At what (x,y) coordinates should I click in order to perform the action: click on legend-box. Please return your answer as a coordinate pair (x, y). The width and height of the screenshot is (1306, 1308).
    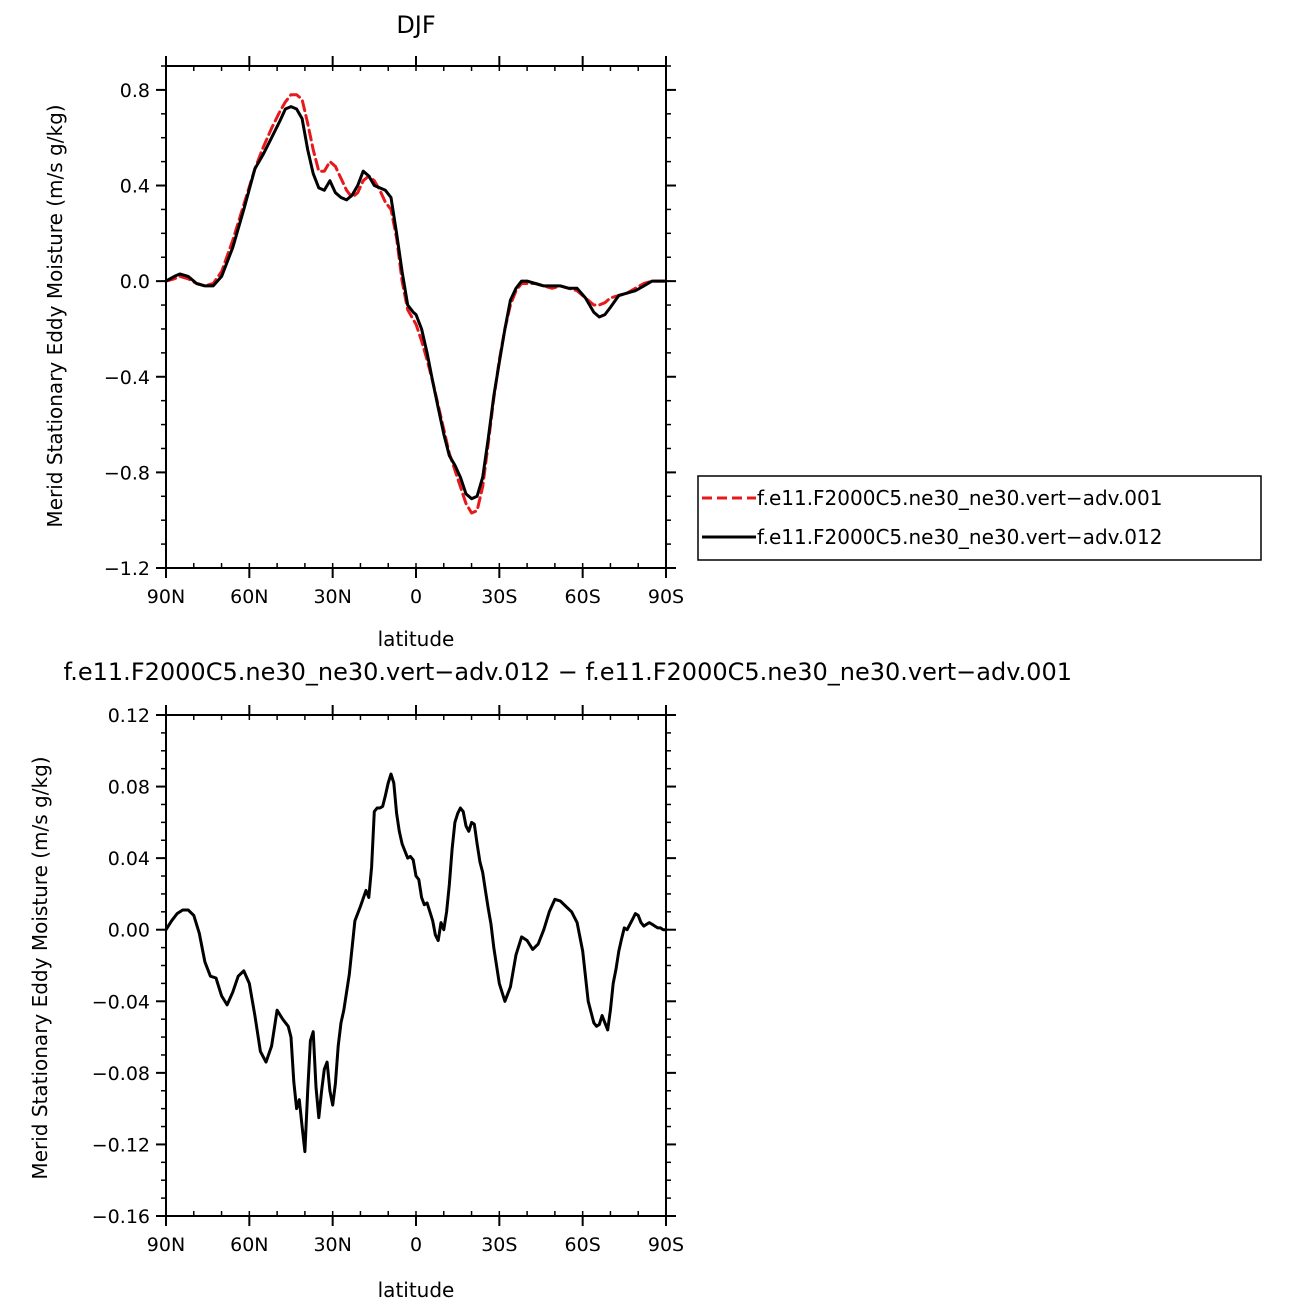
    Looking at the image, I should click on (979, 518).